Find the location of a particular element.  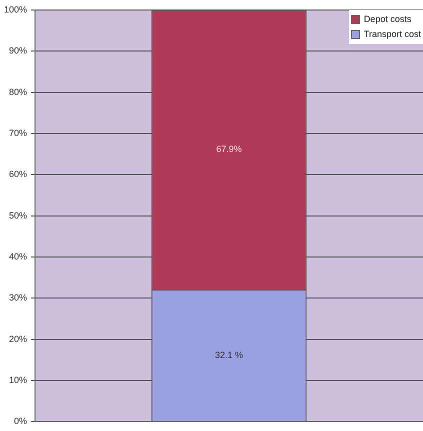

y-tick-label: 70% is located at coordinates (18, 133).